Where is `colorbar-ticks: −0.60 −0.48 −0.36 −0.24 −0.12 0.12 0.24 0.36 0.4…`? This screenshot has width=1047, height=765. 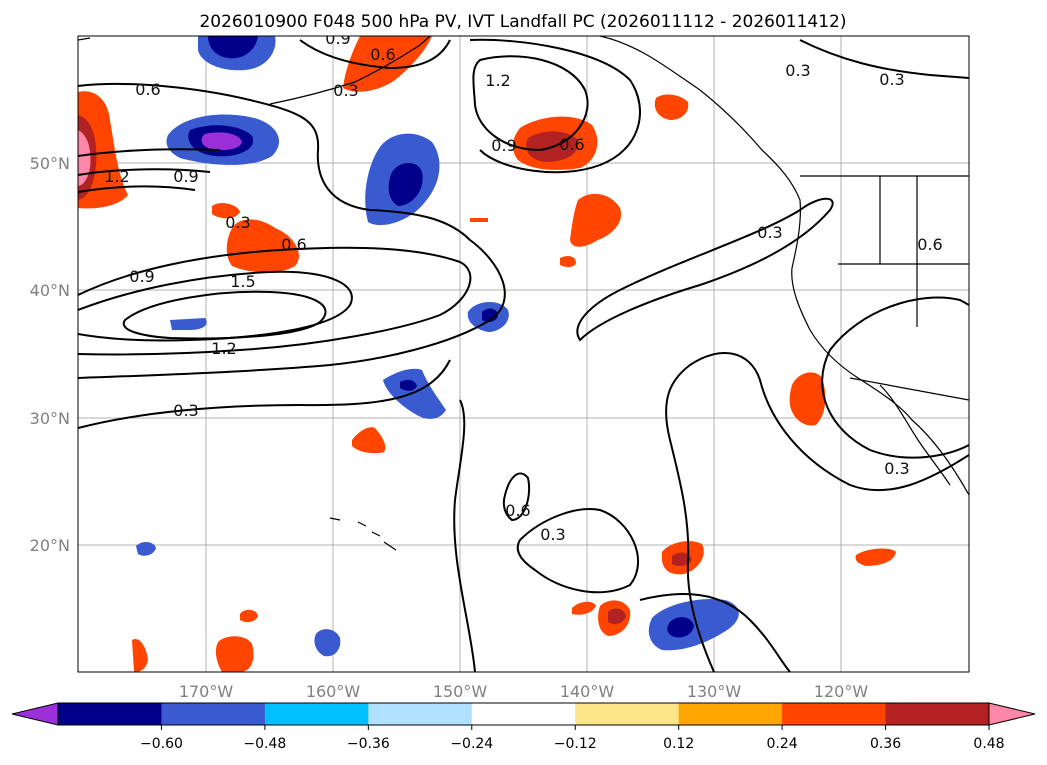
colorbar-ticks: −0.60 −0.48 −0.36 −0.24 −0.12 0.12 0.24 0.36 0.4… is located at coordinates (572, 738).